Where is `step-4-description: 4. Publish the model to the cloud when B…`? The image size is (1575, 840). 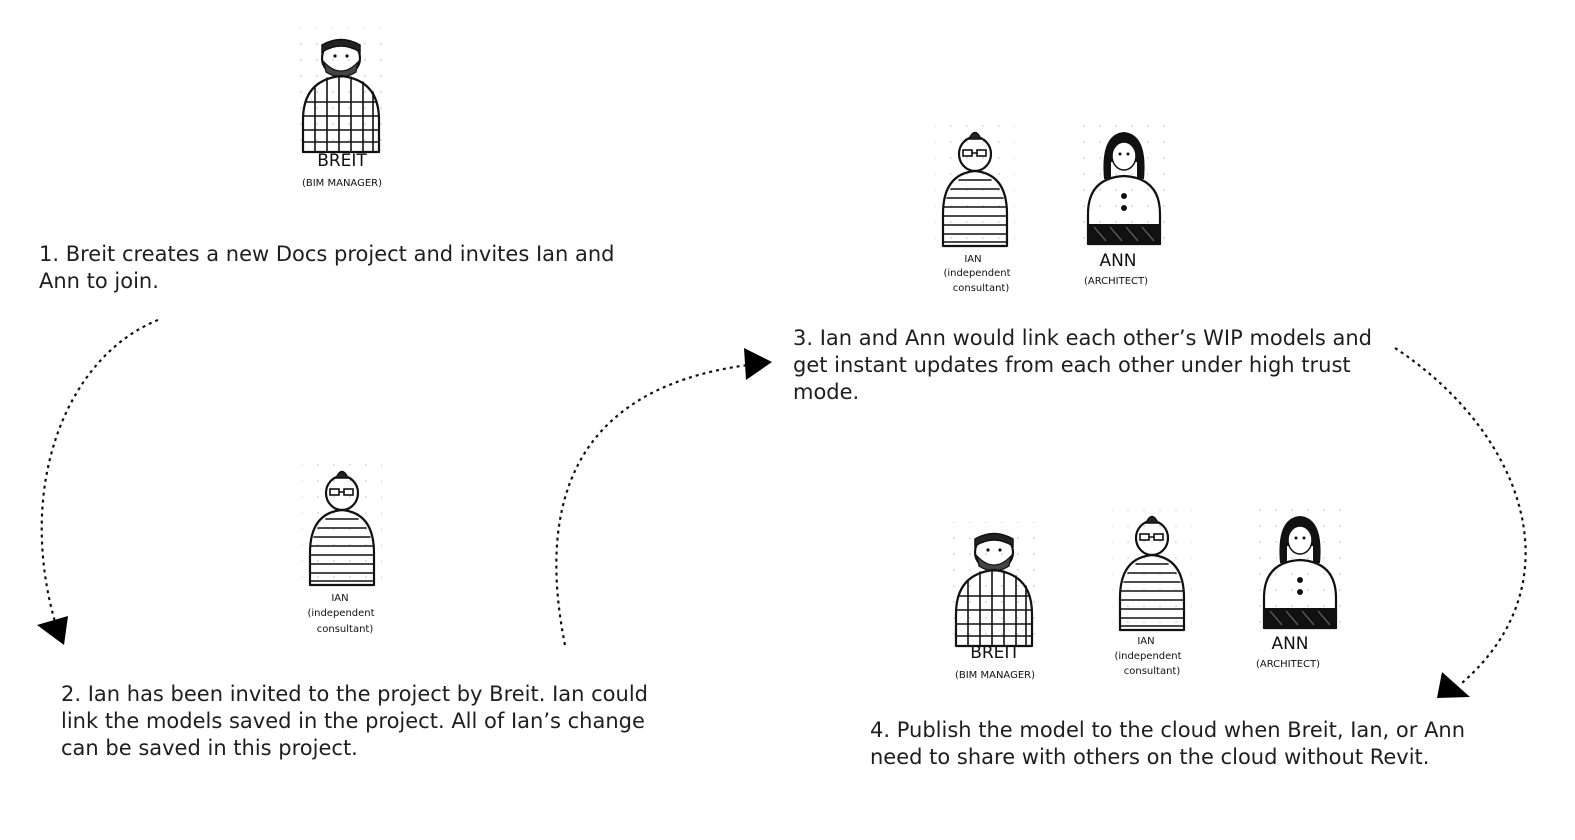 step-4-description: 4. Publish the model to the cloud when B… is located at coordinates (1168, 743).